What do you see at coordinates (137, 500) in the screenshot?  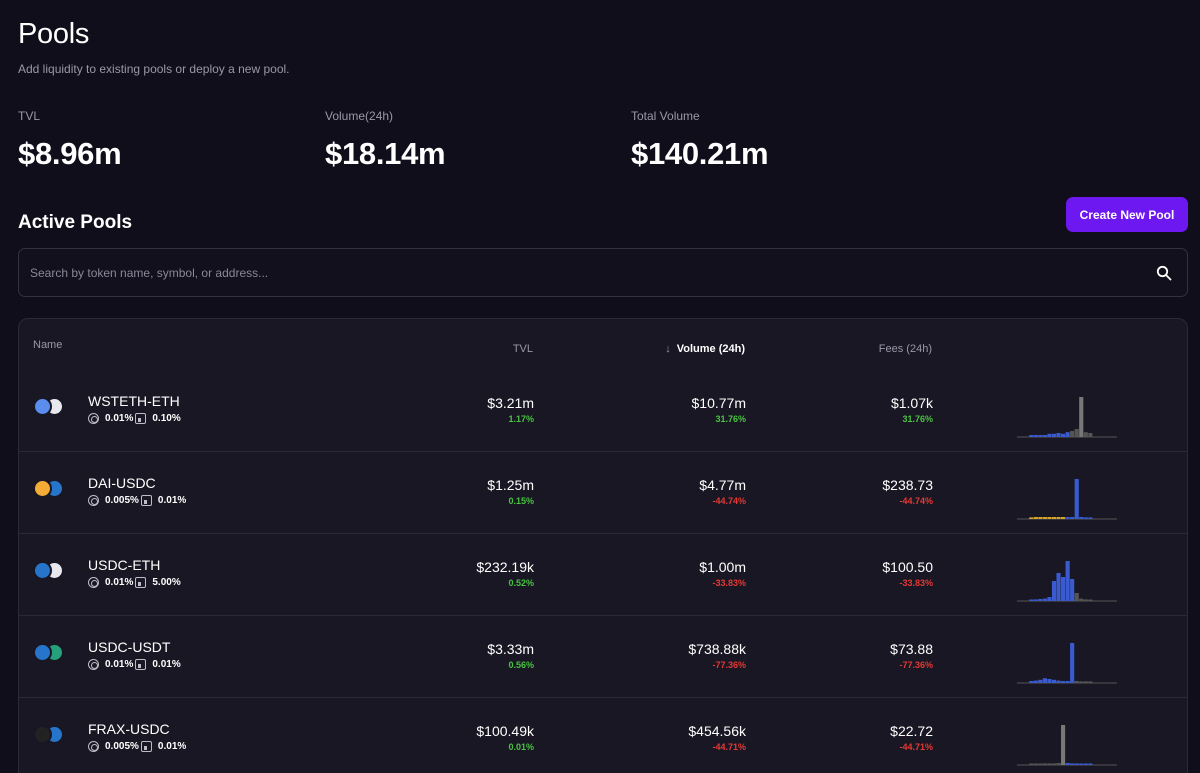 I see `pool-meta: 0.005% 0.01%` at bounding box center [137, 500].